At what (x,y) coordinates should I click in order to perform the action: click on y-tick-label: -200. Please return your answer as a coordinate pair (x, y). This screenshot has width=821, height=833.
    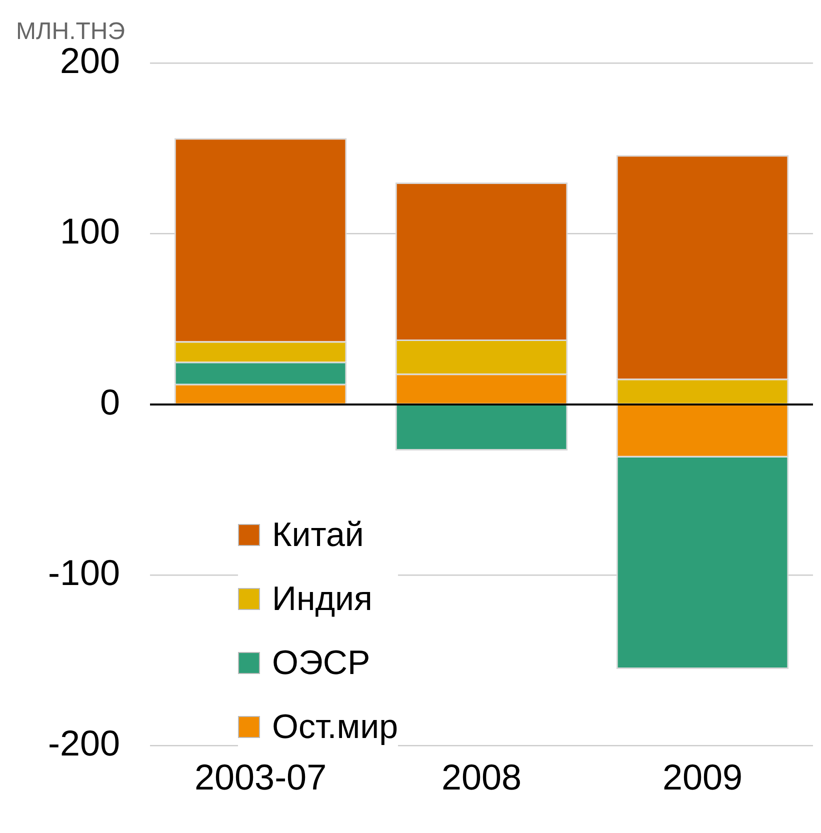
    Looking at the image, I should click on (84, 743).